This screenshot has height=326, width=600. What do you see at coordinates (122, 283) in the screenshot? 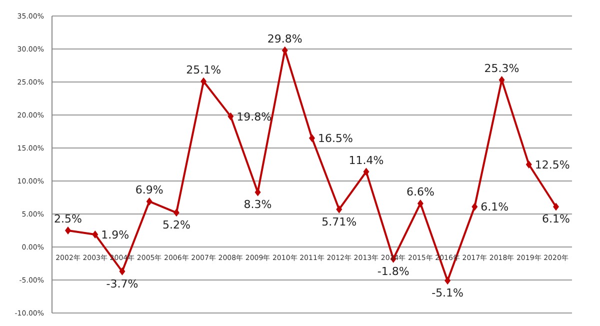
I see `data-label: -3.7%` at bounding box center [122, 283].